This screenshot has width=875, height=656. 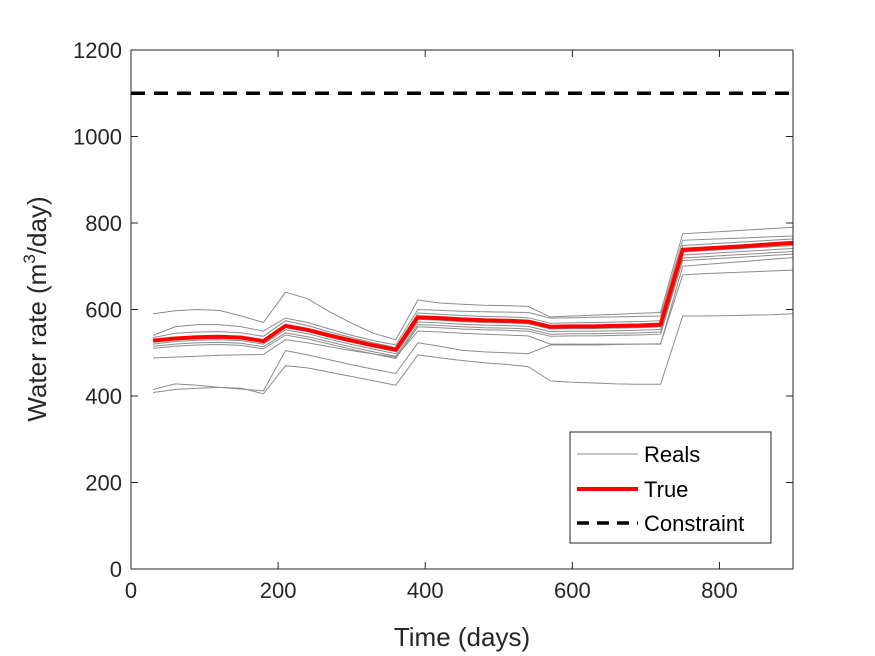 What do you see at coordinates (97, 137) in the screenshot?
I see `y-tick-label-1000: 1000` at bounding box center [97, 137].